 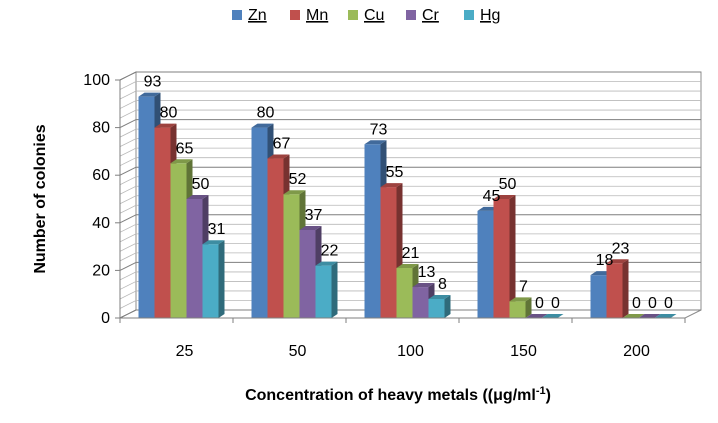 What do you see at coordinates (605, 260) in the screenshot?
I see `data-label: 18` at bounding box center [605, 260].